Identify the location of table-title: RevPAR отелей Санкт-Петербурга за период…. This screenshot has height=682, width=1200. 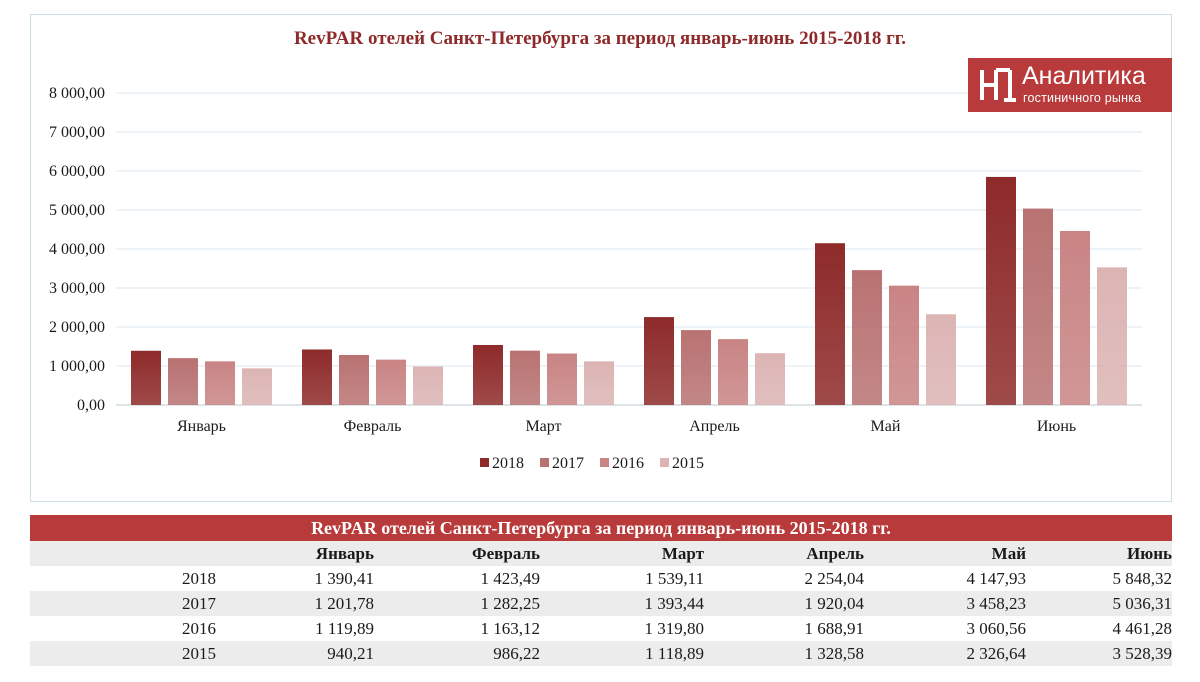
(601, 528).